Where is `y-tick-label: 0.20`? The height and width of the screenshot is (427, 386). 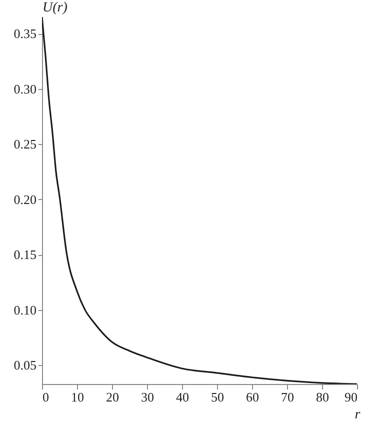
y-tick-label: 0.20 is located at coordinates (25, 199).